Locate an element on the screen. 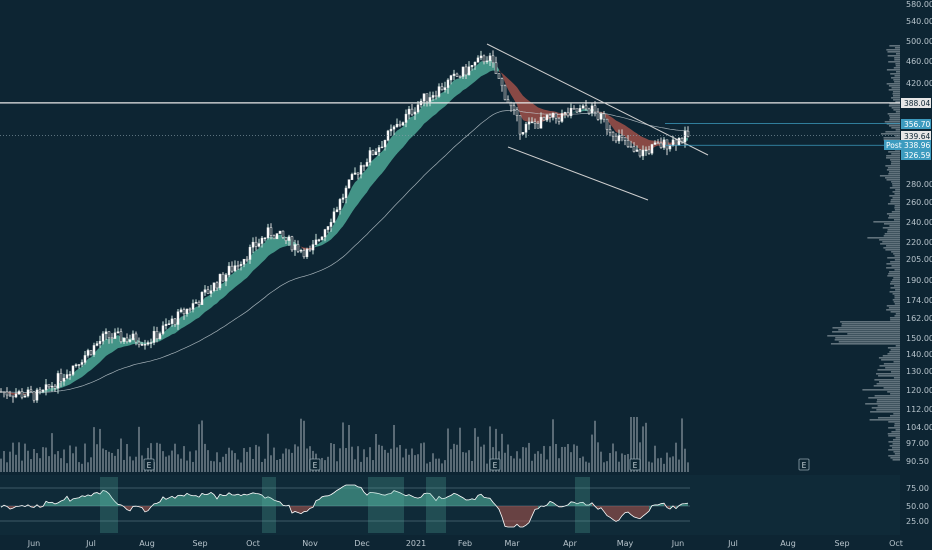 The image size is (932, 550). price-label: 220.00 is located at coordinates (919, 242).